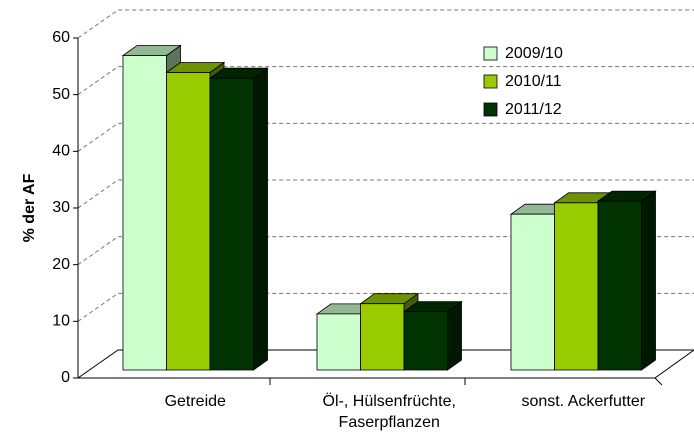 Image resolution: width=694 pixels, height=439 pixels. I want to click on floor, so click(385, 364).